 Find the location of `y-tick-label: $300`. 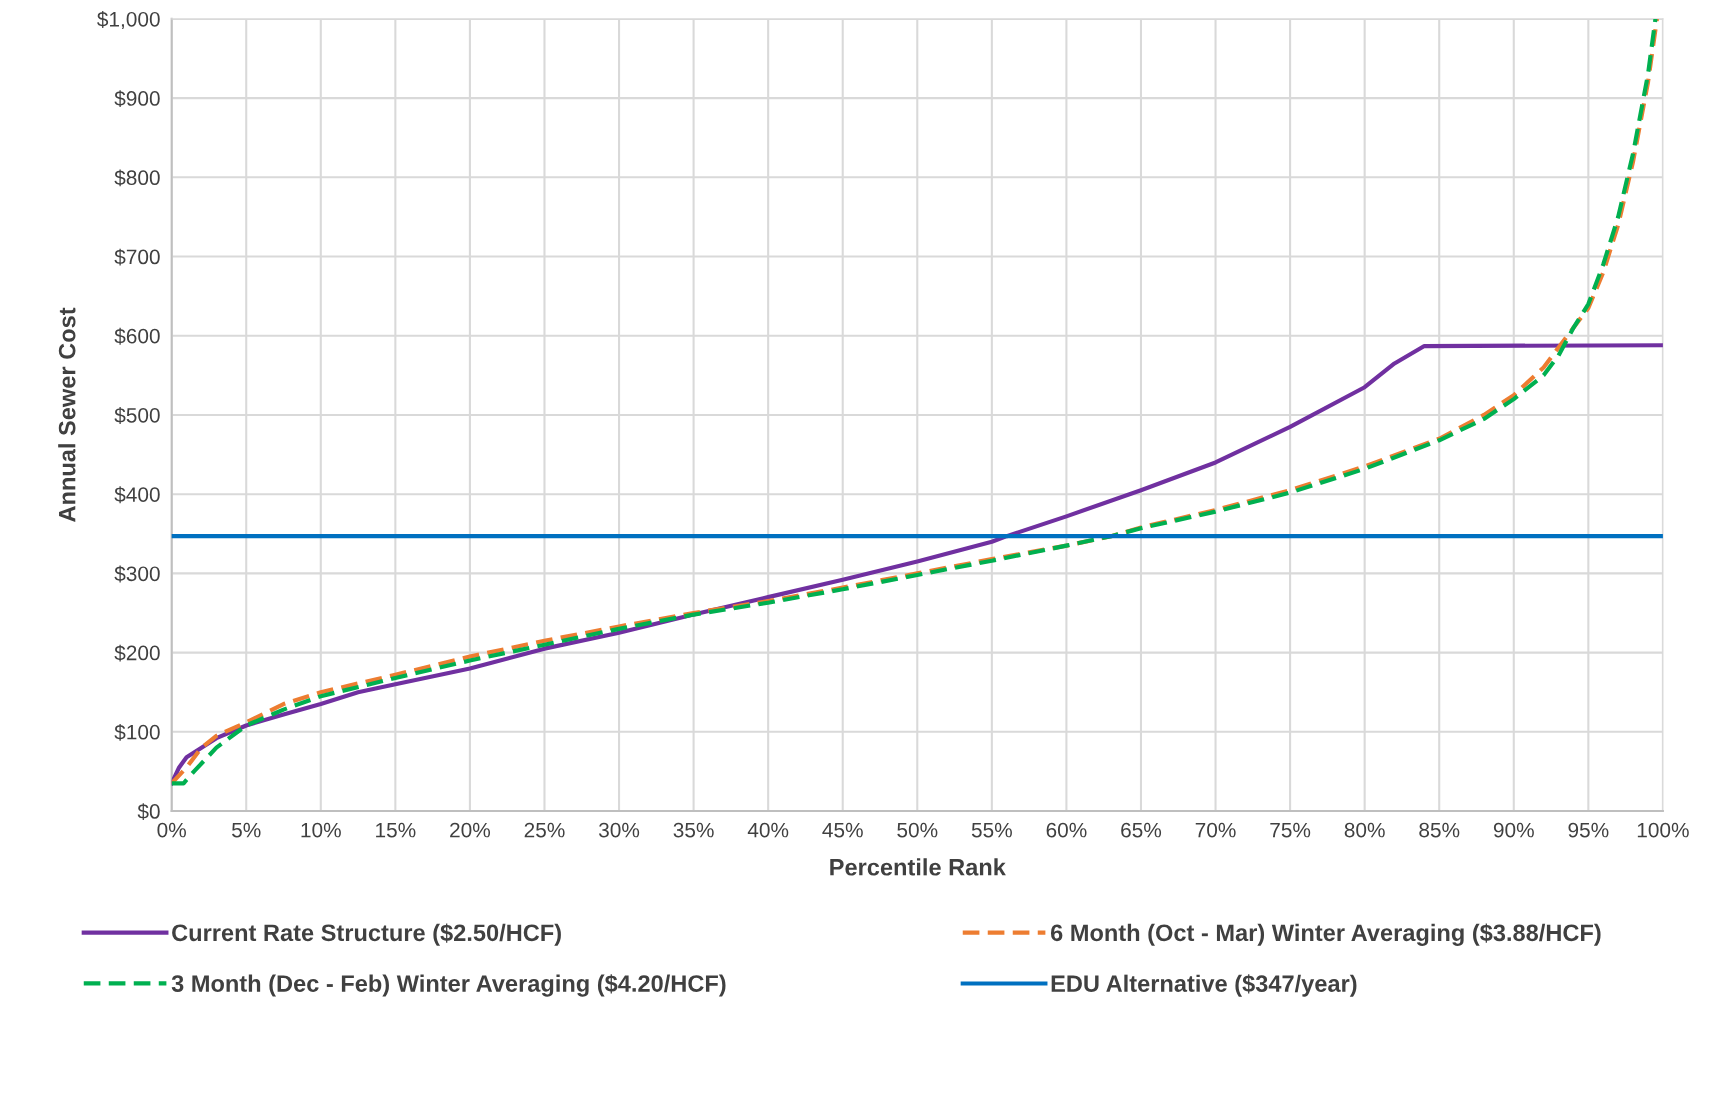

y-tick-label: $300 is located at coordinates (137, 574).